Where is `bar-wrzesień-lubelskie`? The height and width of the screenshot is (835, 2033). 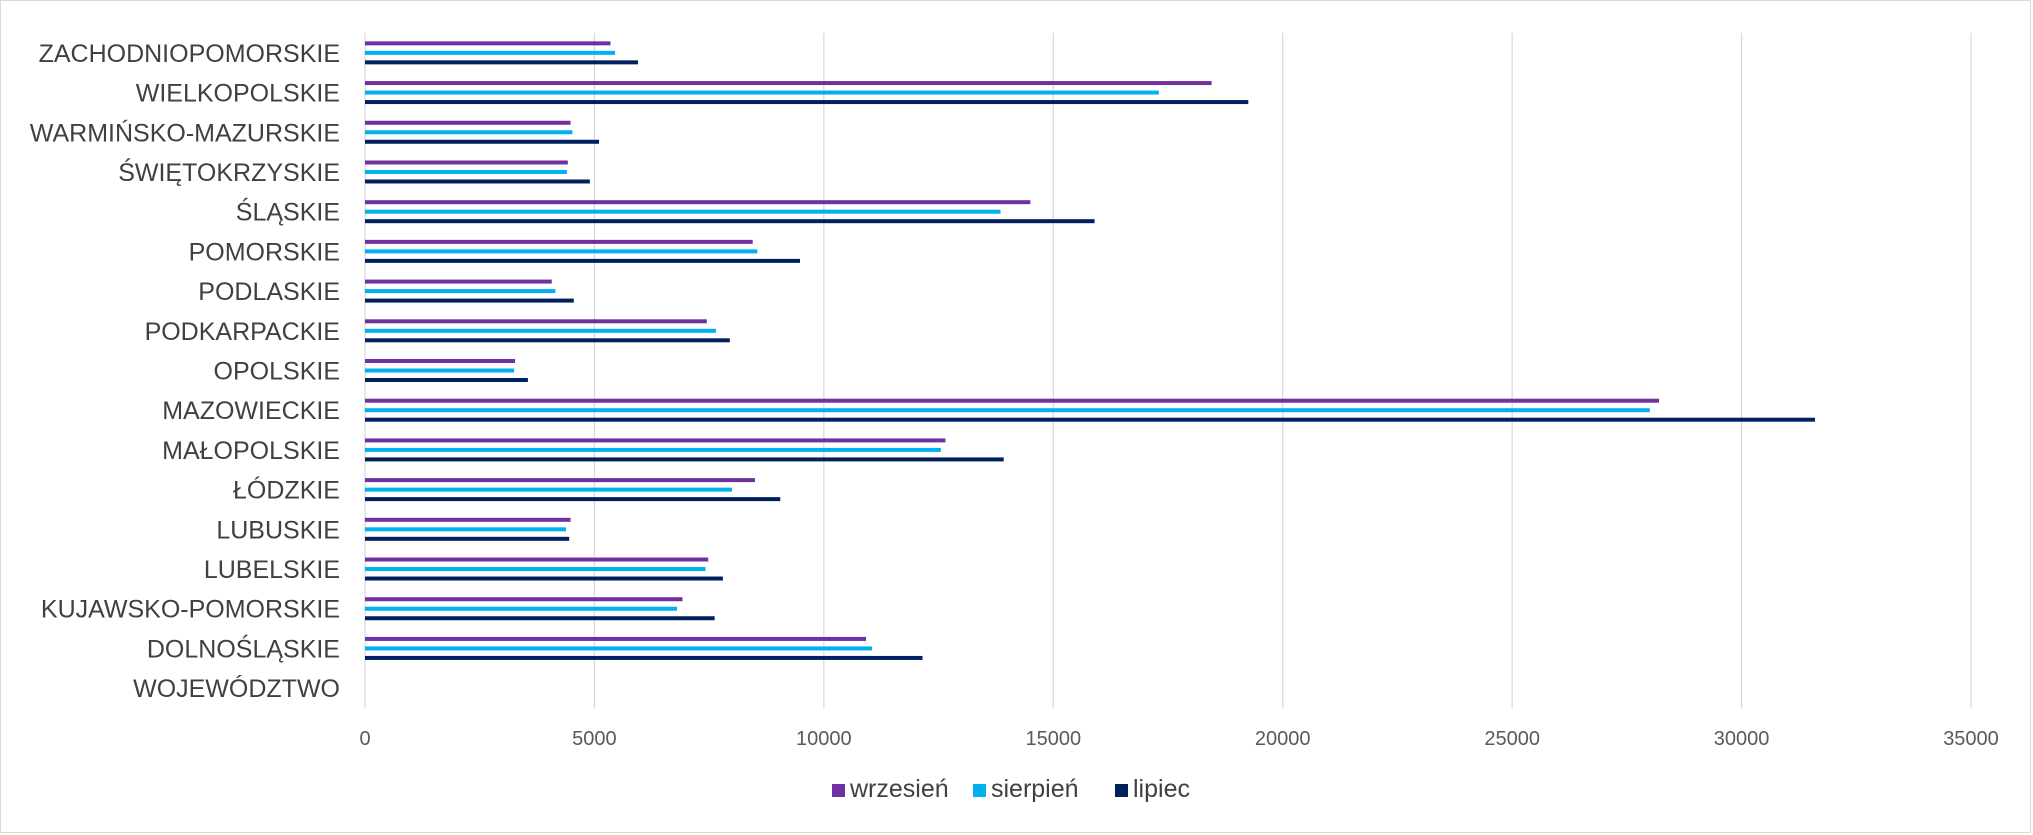 bar-wrzesień-lubelskie is located at coordinates (537, 559).